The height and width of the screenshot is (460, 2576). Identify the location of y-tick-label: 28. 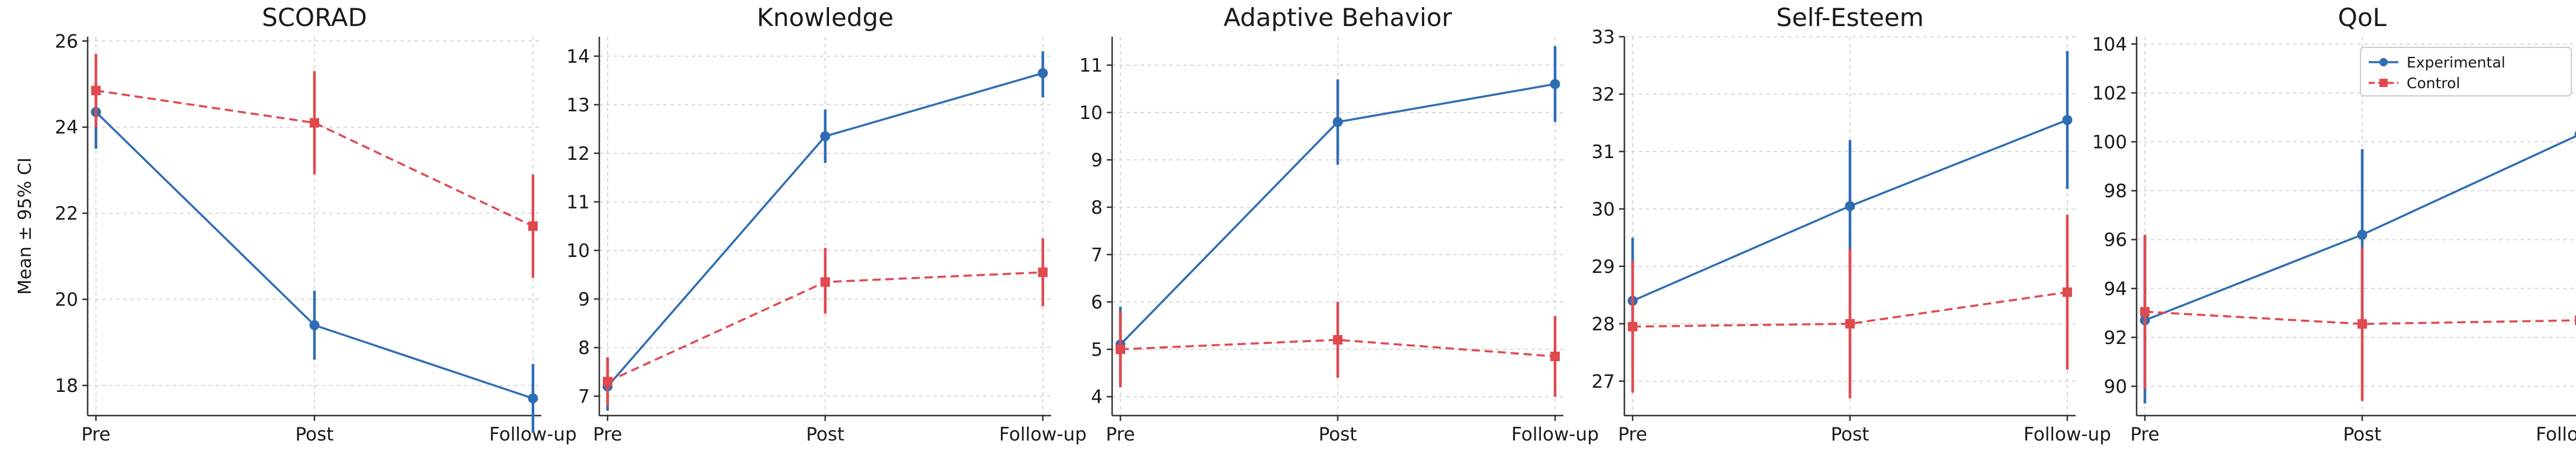
(1603, 324).